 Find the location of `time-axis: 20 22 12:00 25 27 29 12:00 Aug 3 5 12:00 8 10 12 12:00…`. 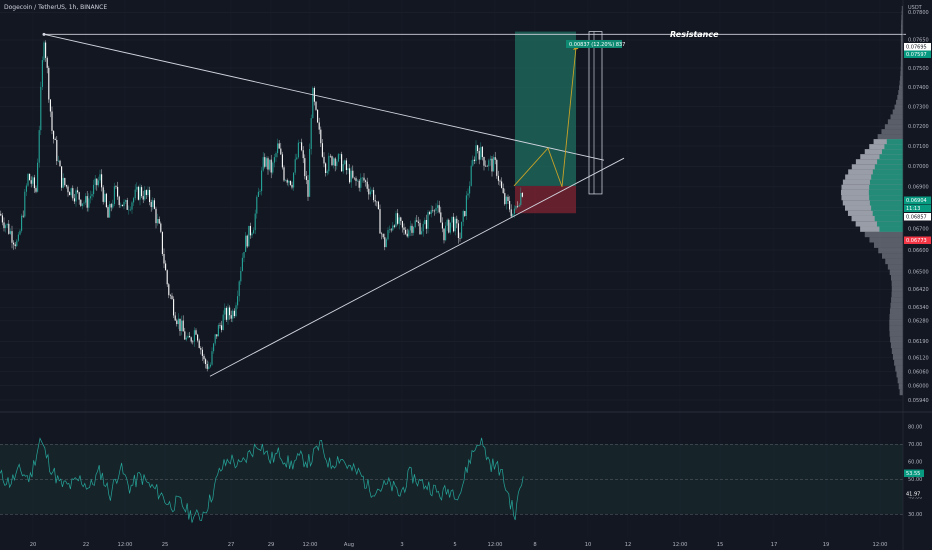

time-axis: 20 22 12:00 25 27 29 12:00 Aug 3 5 12:00 8 10 12 12:00… is located at coordinates (459, 545).